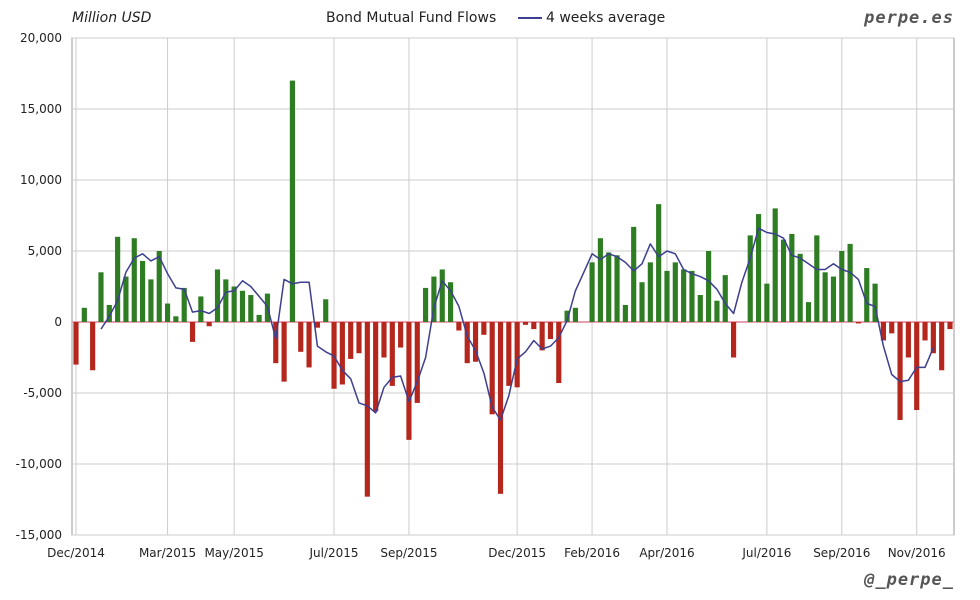 The height and width of the screenshot is (600, 980). What do you see at coordinates (530, 18) in the screenshot?
I see `legend-line-swatch` at bounding box center [530, 18].